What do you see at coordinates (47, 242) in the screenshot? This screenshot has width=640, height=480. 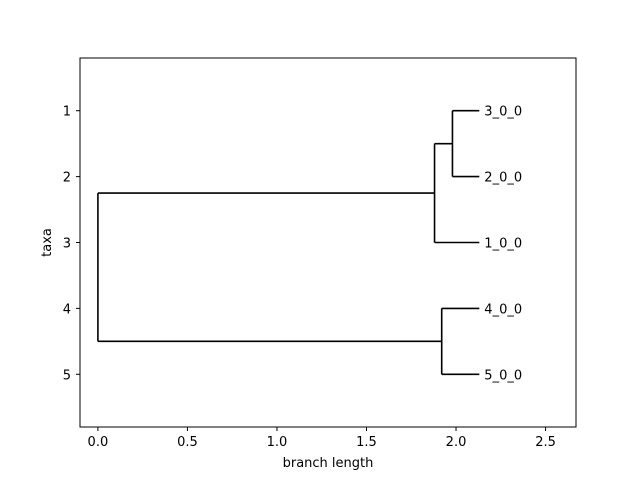 I see `y-axis-title: taxa` at bounding box center [47, 242].